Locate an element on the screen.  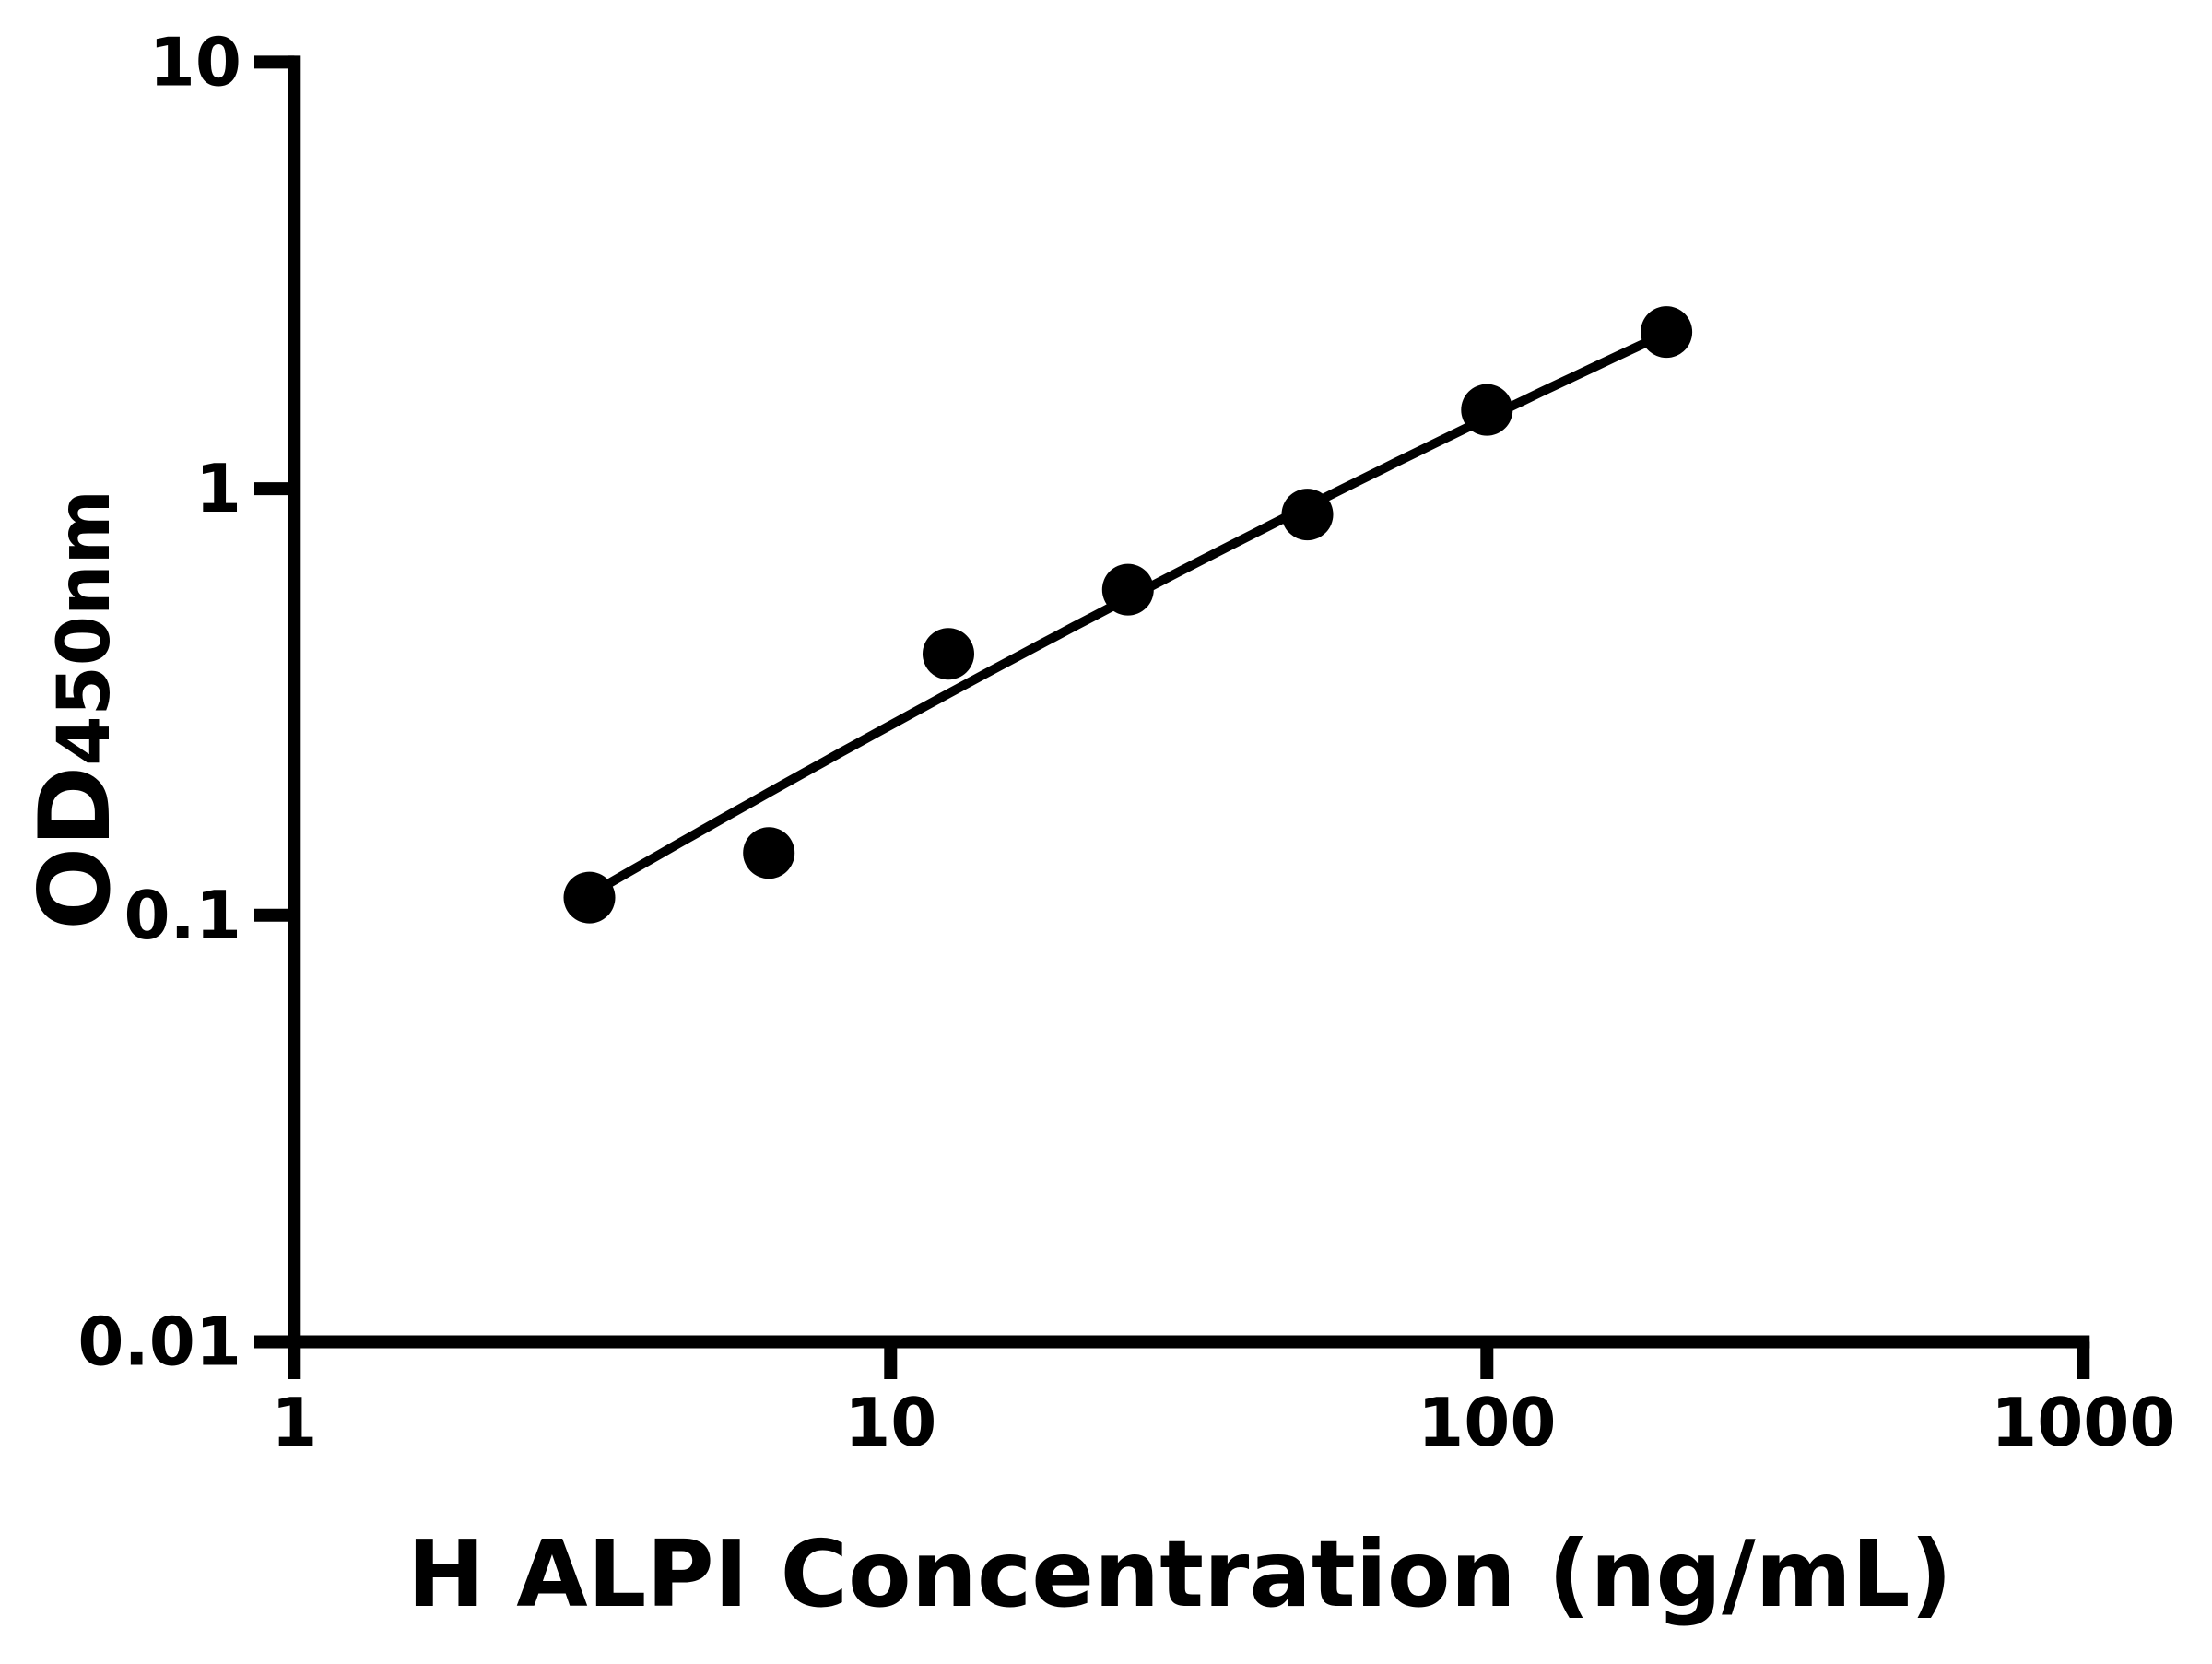
x-tick-label-1: 1 is located at coordinates (294, 1422).